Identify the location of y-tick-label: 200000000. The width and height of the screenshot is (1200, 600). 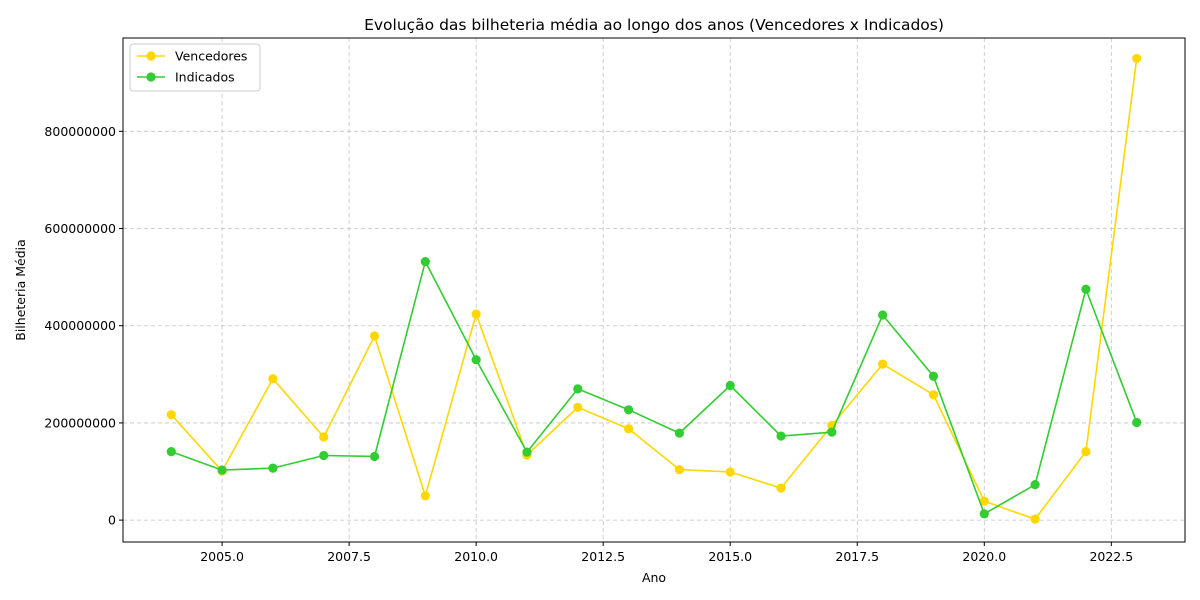
(80, 422).